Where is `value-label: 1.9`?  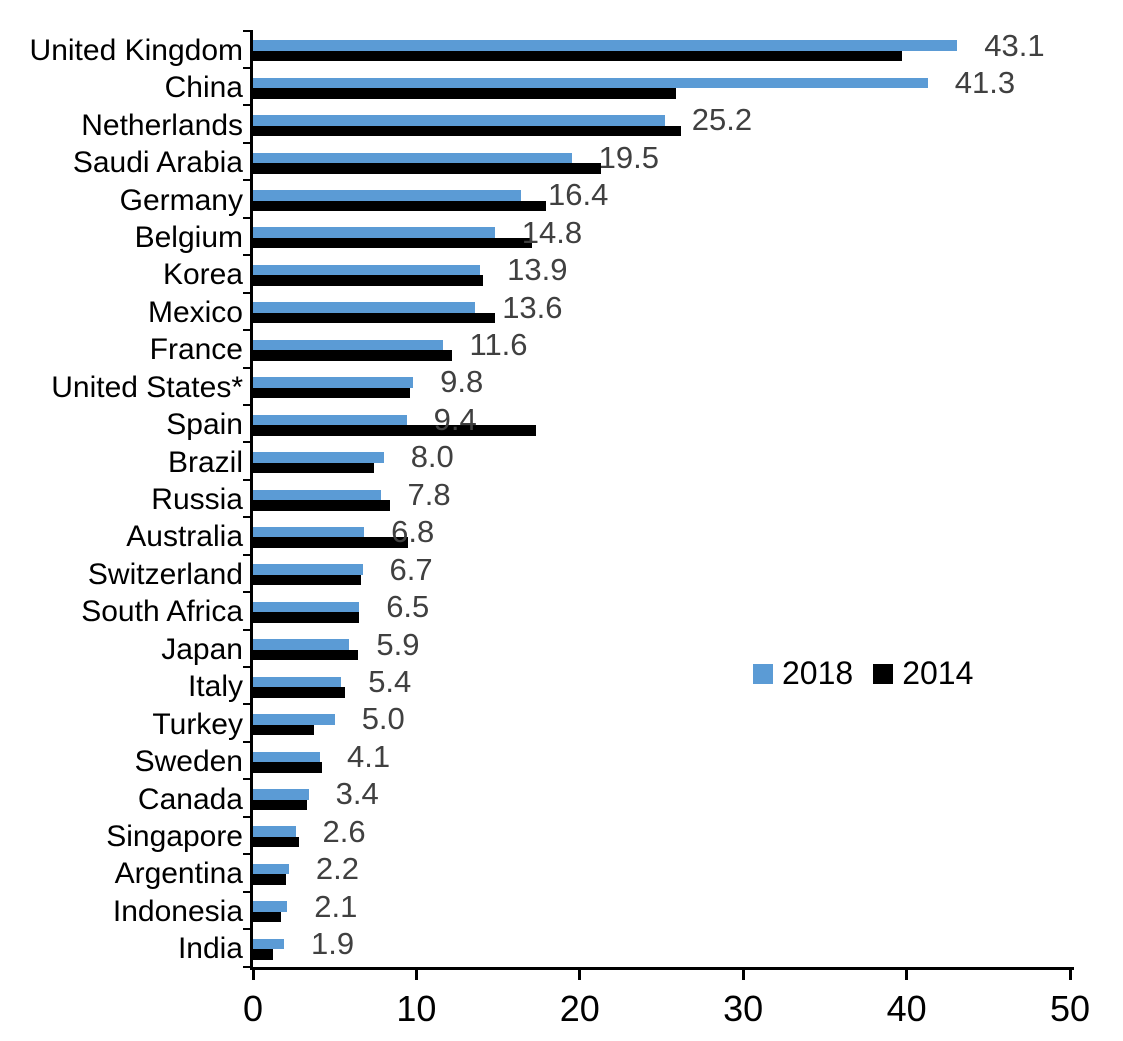 value-label: 1.9 is located at coordinates (333, 943).